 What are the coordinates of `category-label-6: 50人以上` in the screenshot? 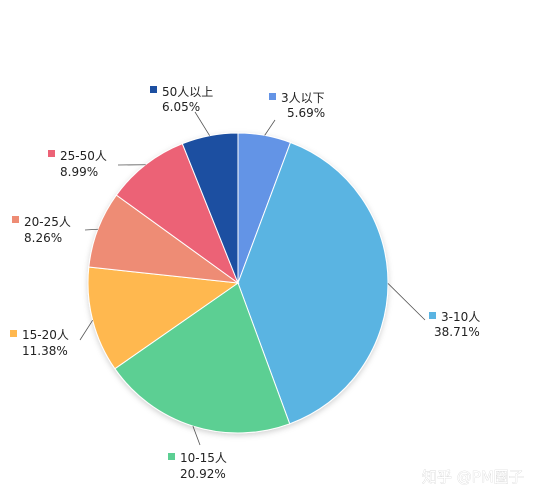 It's located at (187, 92).